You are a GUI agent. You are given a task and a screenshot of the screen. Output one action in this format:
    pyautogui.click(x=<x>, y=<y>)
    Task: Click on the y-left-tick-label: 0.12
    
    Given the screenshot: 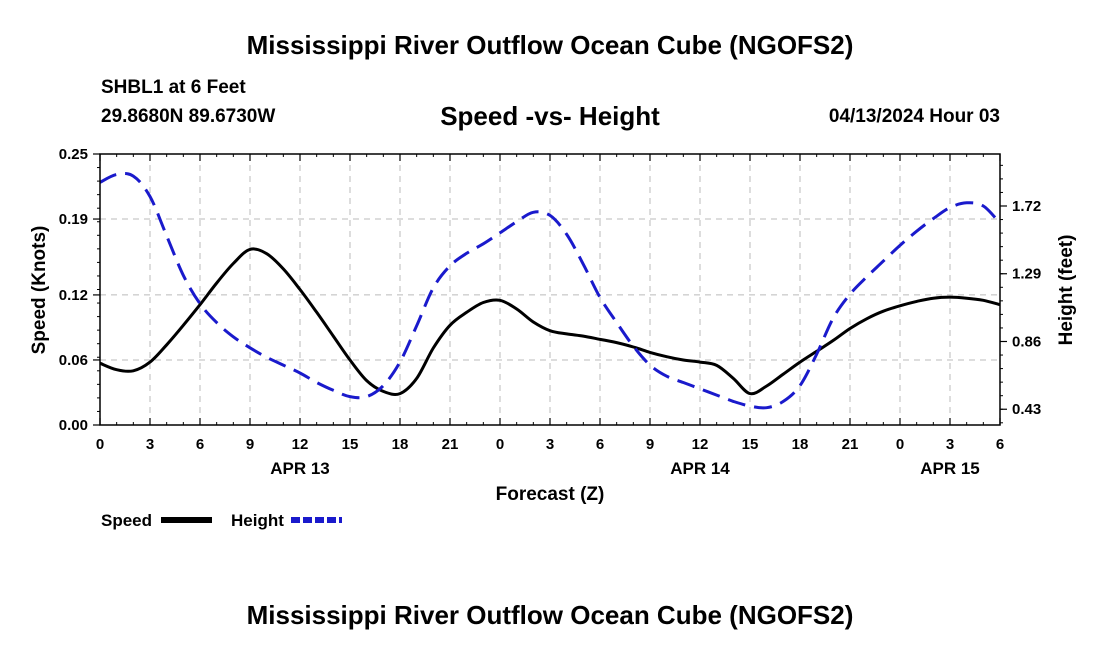 What is the action you would take?
    pyautogui.click(x=73, y=295)
    